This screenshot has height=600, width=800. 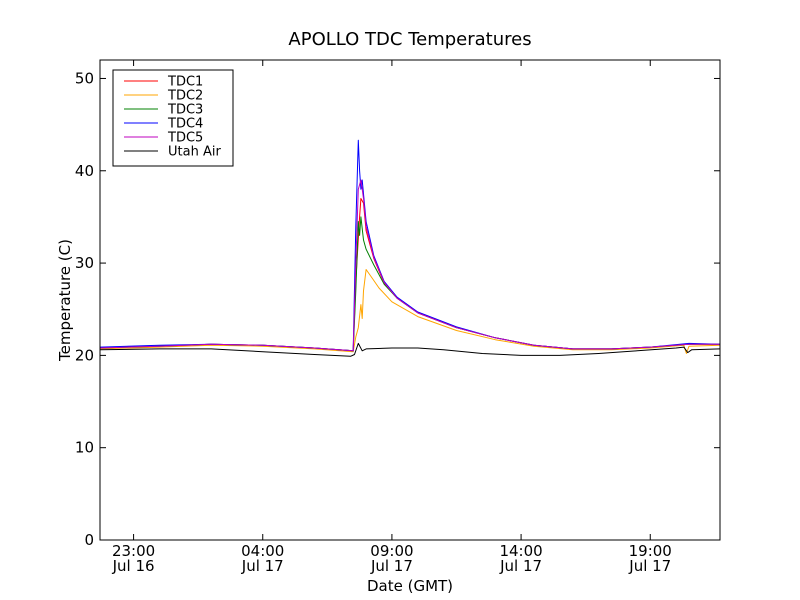 What do you see at coordinates (650, 551) in the screenshot?
I see `x-tick-label-time: 19:00` at bounding box center [650, 551].